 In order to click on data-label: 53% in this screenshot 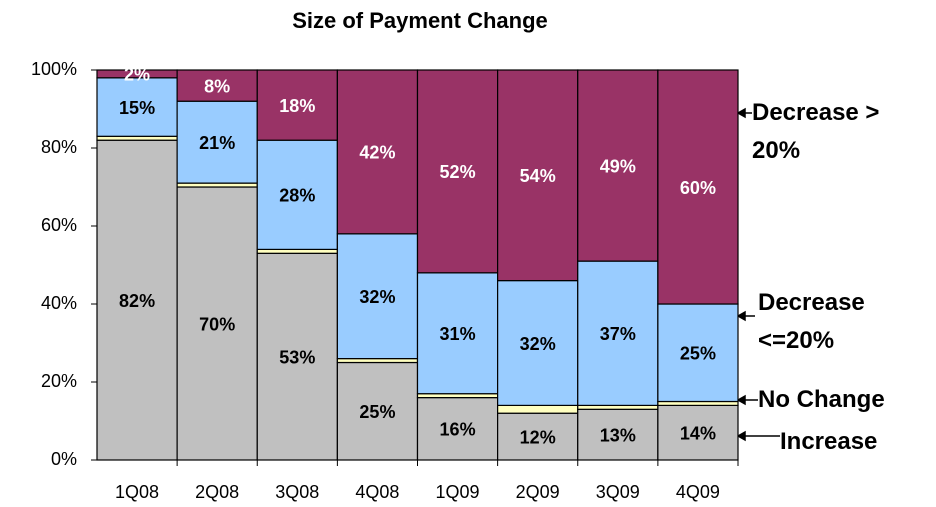, I will do `click(297, 357)`.